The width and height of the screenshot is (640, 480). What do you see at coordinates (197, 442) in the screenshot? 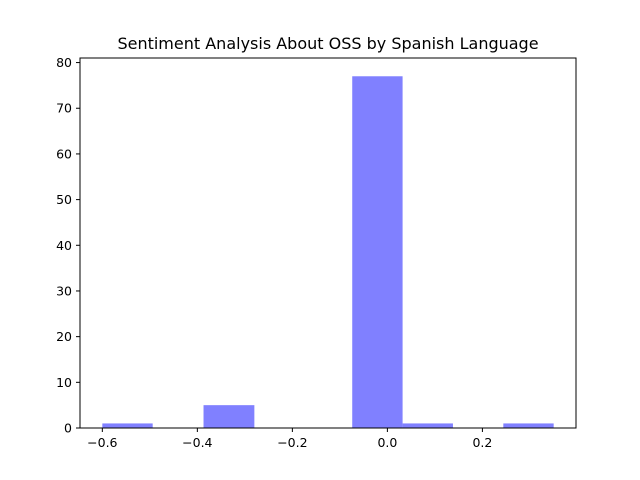
I see `x-tick-label: −0.4` at bounding box center [197, 442].